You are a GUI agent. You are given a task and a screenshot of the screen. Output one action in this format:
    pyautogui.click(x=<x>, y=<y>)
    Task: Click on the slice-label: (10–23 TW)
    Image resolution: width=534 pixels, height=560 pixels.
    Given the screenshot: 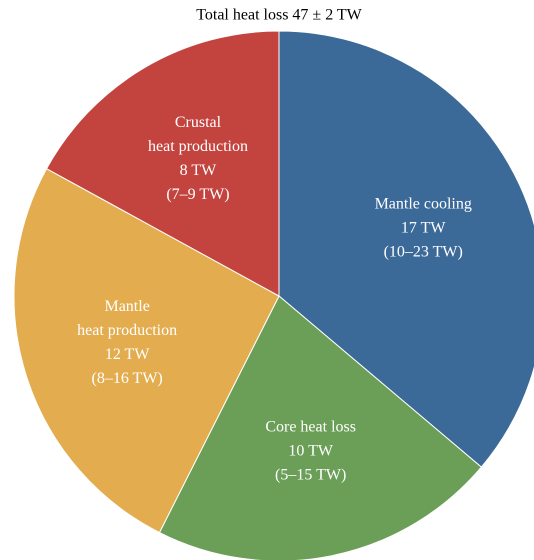 What is the action you would take?
    pyautogui.click(x=423, y=252)
    